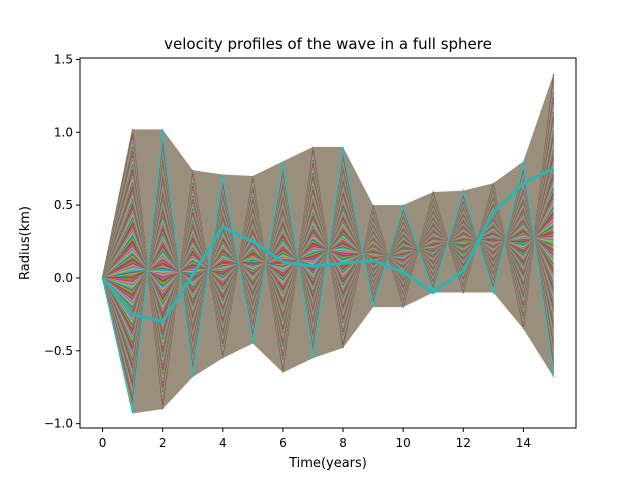 This screenshot has width=640, height=484. I want to click on y-tick-label: 0.0, so click(63, 278).